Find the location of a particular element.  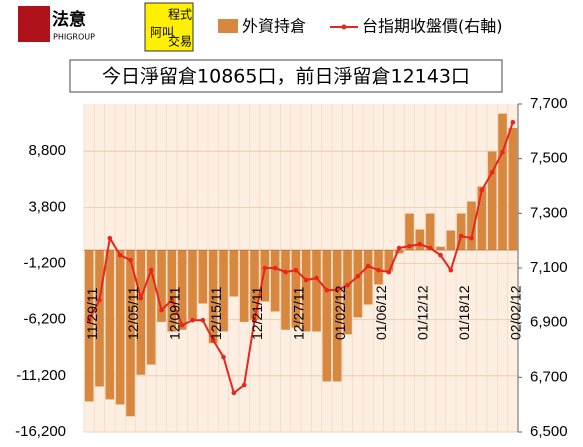

y-tick-label: -16,200 is located at coordinates (40, 431).